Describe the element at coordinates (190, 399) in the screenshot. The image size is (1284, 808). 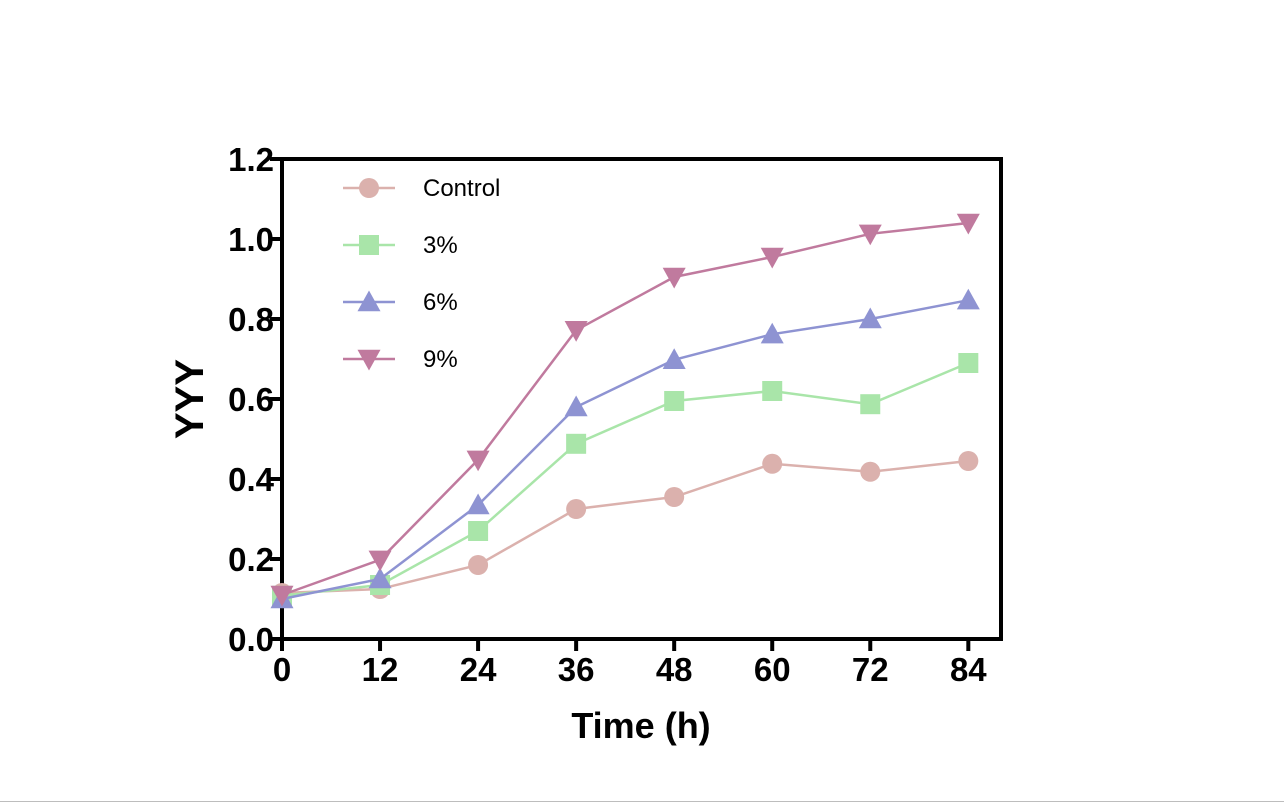
I see `y-axis-label: YYY` at that location.